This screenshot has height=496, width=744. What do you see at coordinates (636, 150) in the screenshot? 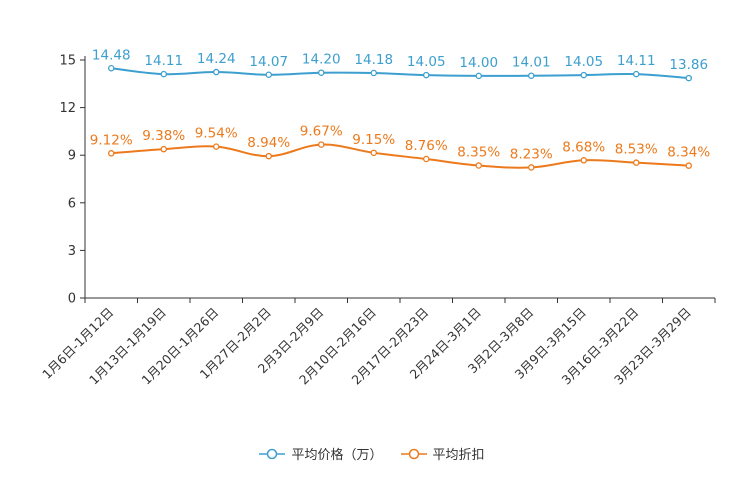
I see `series-1-data-label: 8.53%` at bounding box center [636, 150].